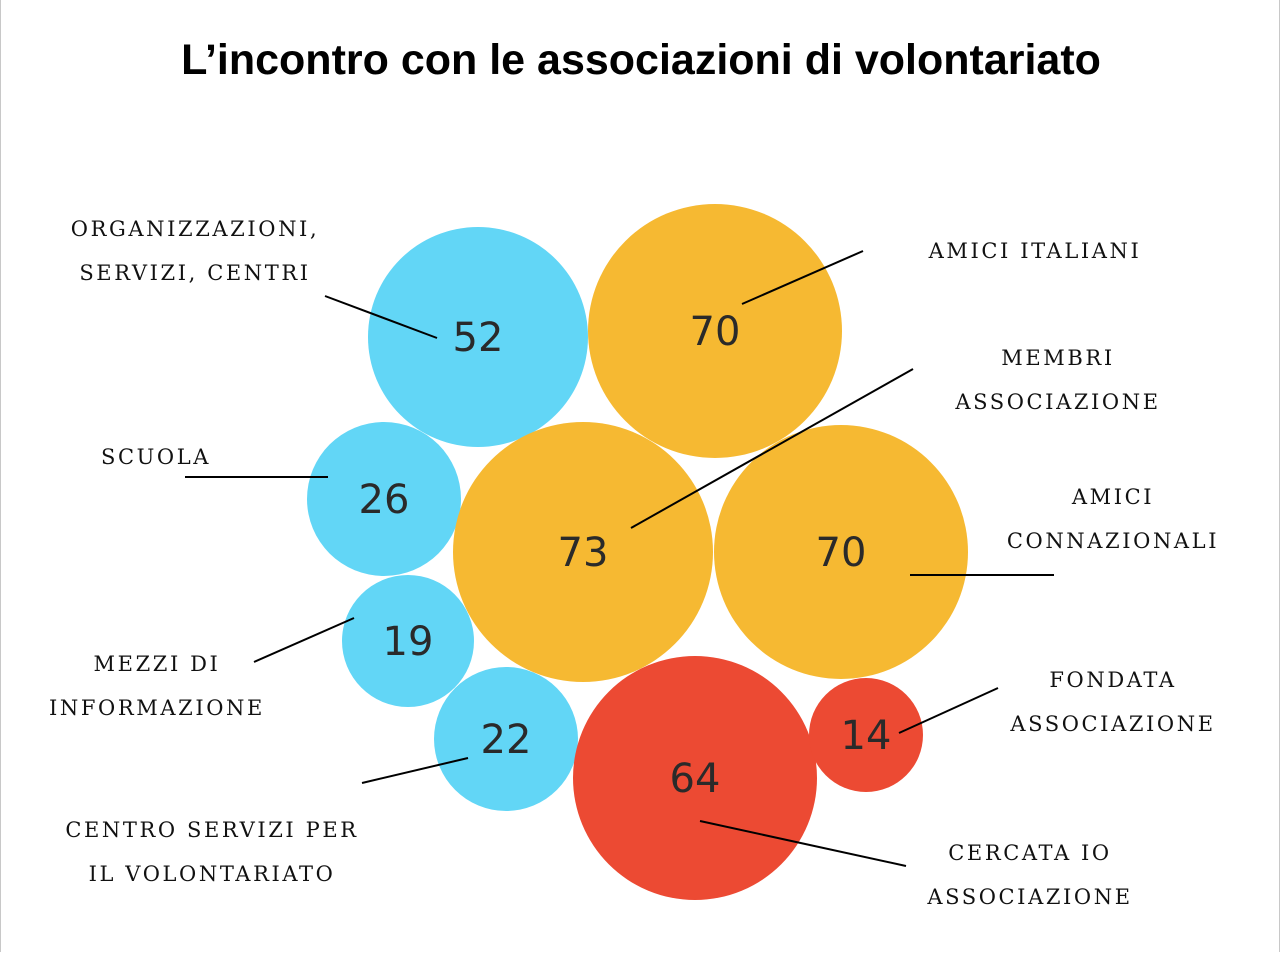  I want to click on leader-line-fondata-associazione, so click(948, 710).